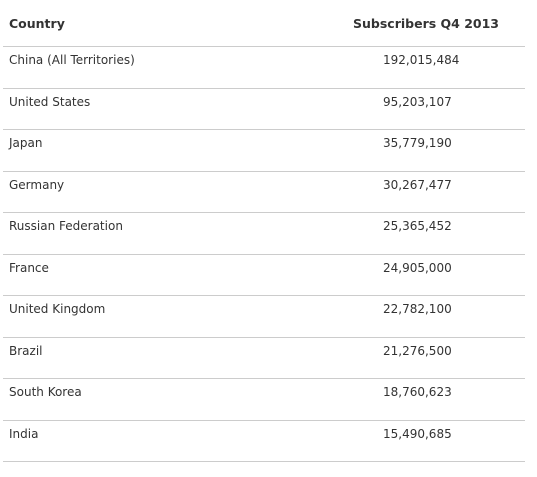 Image resolution: width=537 pixels, height=477 pixels. What do you see at coordinates (423, 67) in the screenshot?
I see `cell-subscribers: 192,015,484` at bounding box center [423, 67].